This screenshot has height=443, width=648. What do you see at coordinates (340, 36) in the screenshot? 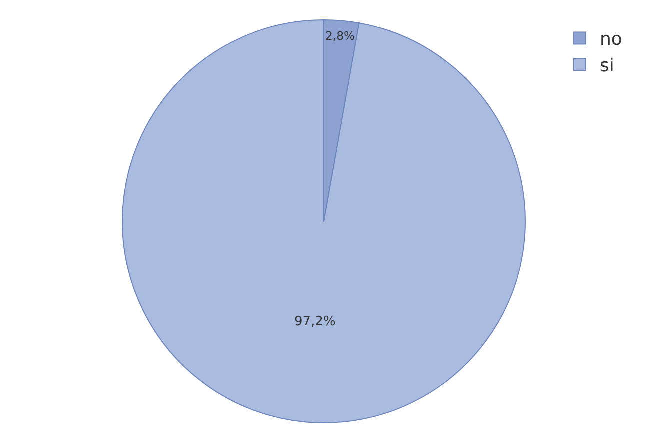
I see `data-label: 2,8%` at bounding box center [340, 36].